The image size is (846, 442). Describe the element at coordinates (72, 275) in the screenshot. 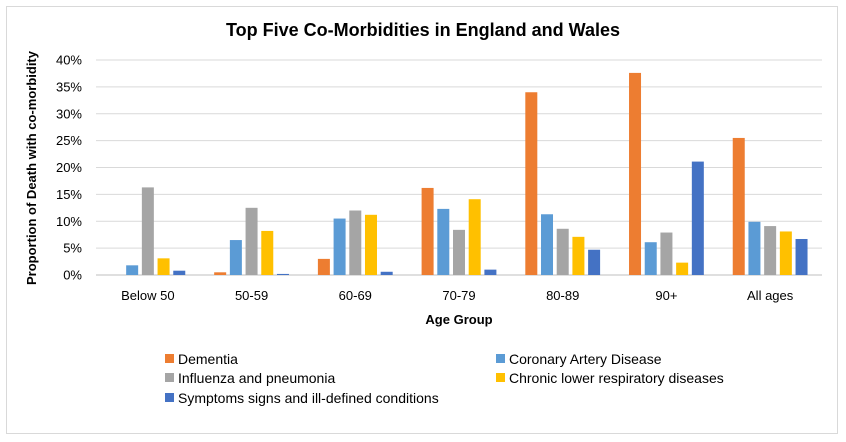

I see `y-tick-label: 0%` at that location.